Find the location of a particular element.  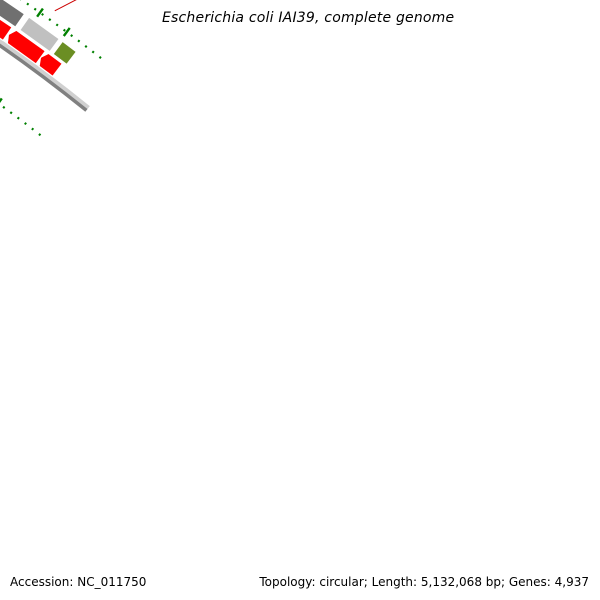

gene-label-leader is located at coordinates (65, 6).